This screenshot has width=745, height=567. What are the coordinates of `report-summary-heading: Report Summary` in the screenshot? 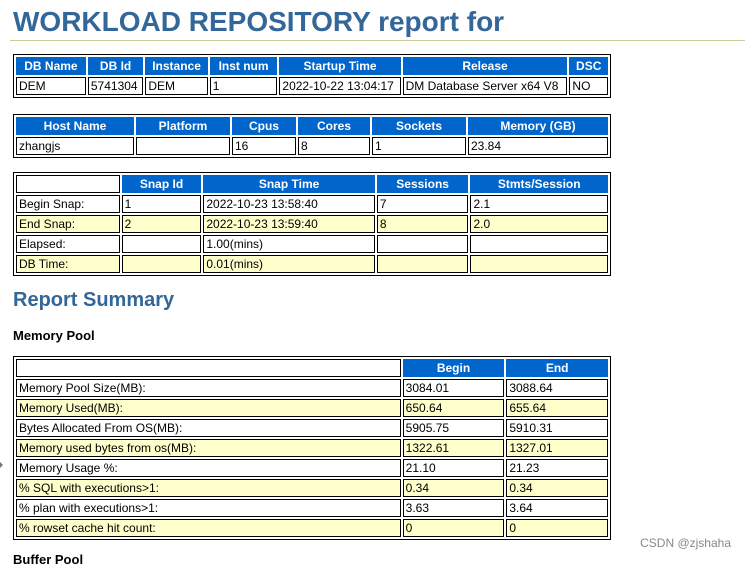 It's located at (94, 300).